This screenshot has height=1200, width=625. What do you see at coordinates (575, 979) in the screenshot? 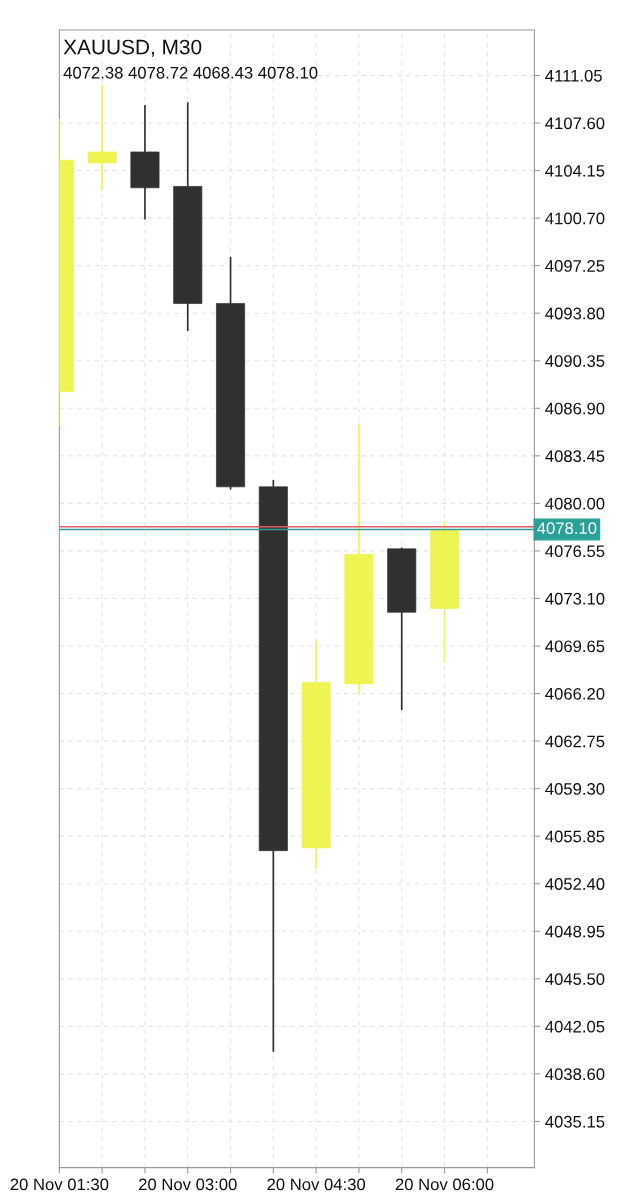
I see `y-tick-label: 4045.50` at bounding box center [575, 979].